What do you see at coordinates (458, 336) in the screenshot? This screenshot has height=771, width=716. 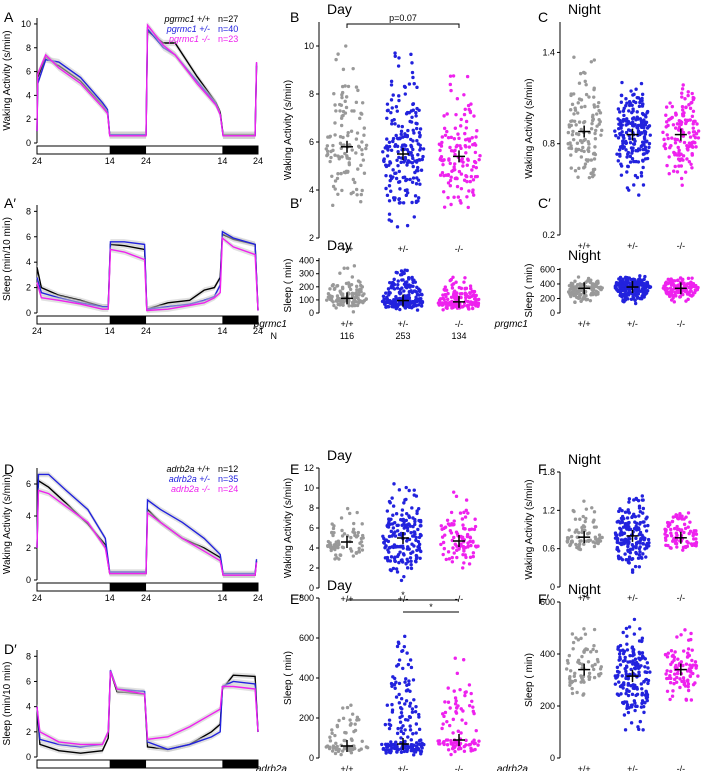 I see `n-value: 134` at bounding box center [458, 336].